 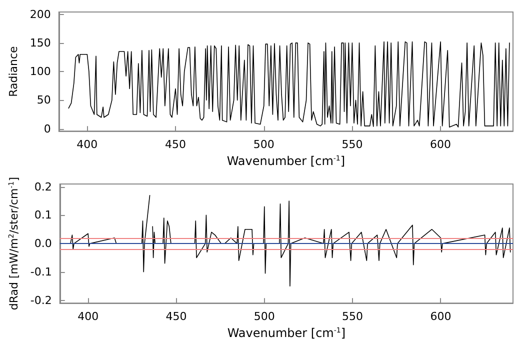 I want to click on y-tick-label: -0.2, so click(x=41, y=300).